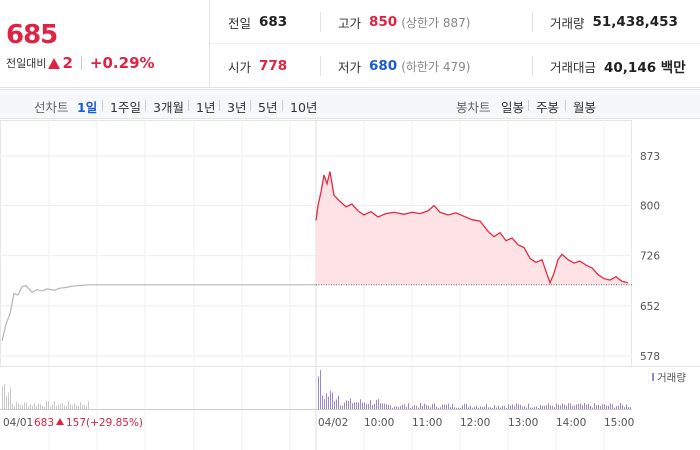 The height and width of the screenshot is (450, 700). Describe the element at coordinates (219, 105) in the screenshot. I see `divider` at that location.